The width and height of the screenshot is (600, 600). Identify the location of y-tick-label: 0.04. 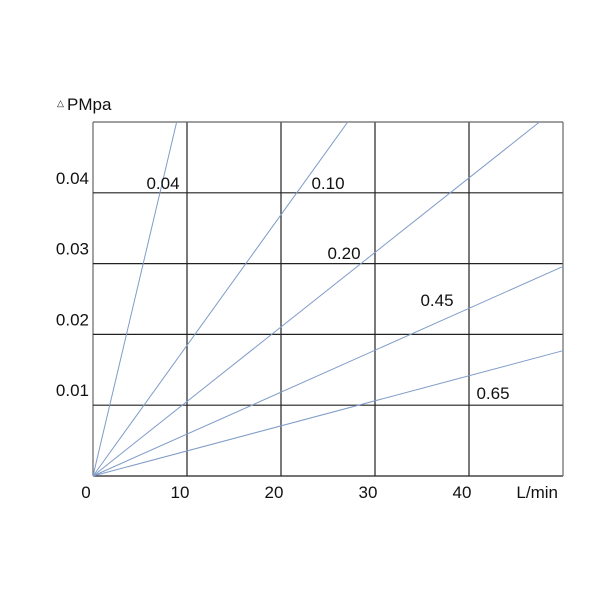
(72, 178).